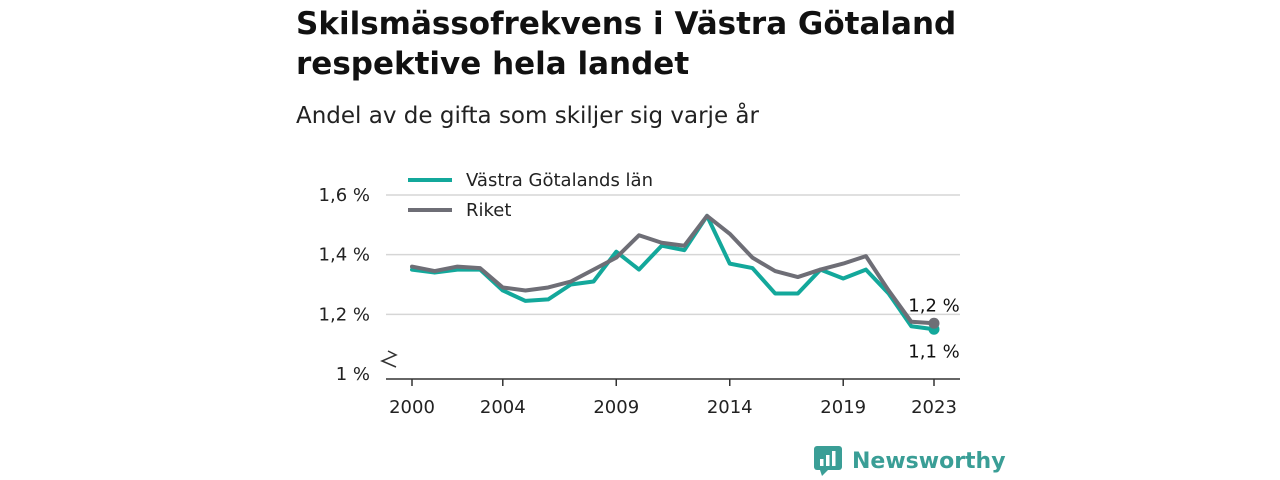 The height and width of the screenshot is (480, 1280). I want to click on x-tick-label: 2019, so click(843, 407).